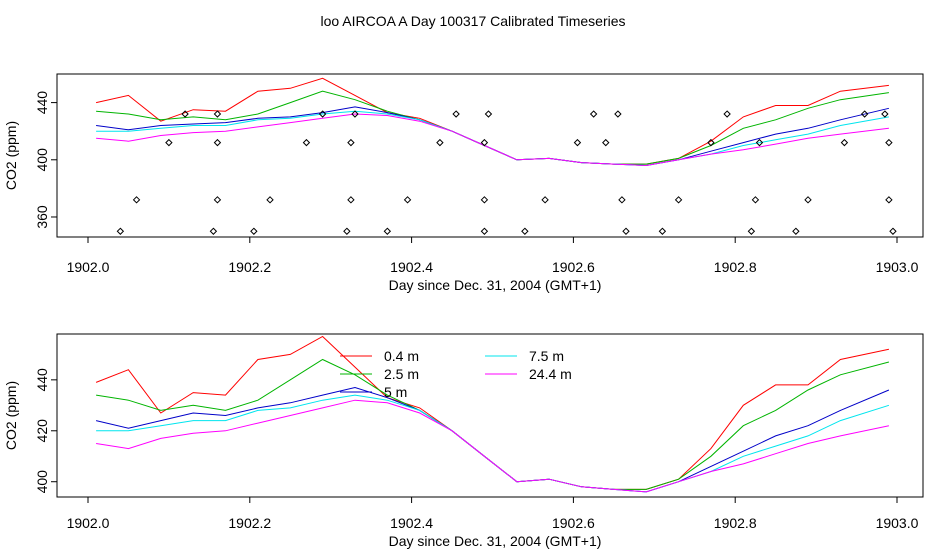 The width and height of the screenshot is (950, 550). I want to click on legend-label: 24.4 m, so click(550, 374).